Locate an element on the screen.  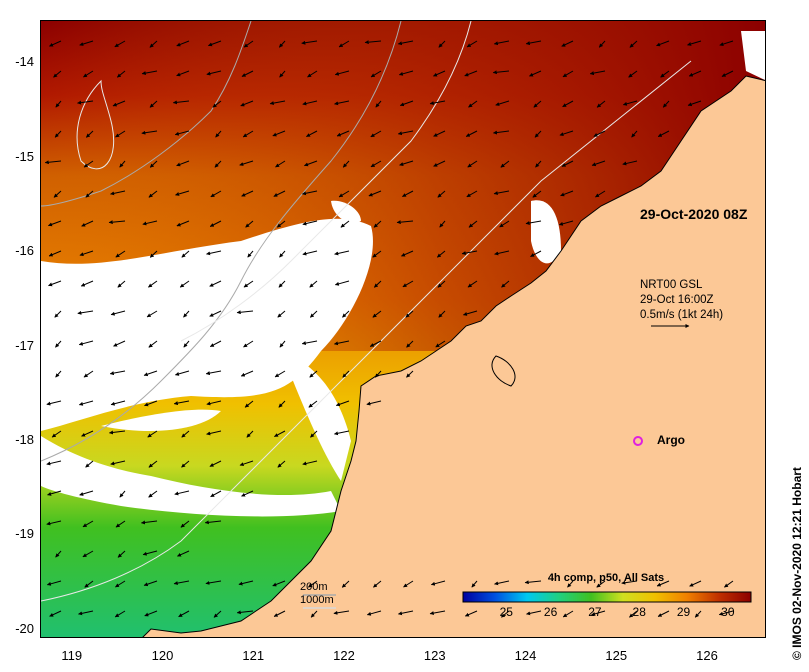
lon-tick-label: 120 is located at coordinates (162, 655).